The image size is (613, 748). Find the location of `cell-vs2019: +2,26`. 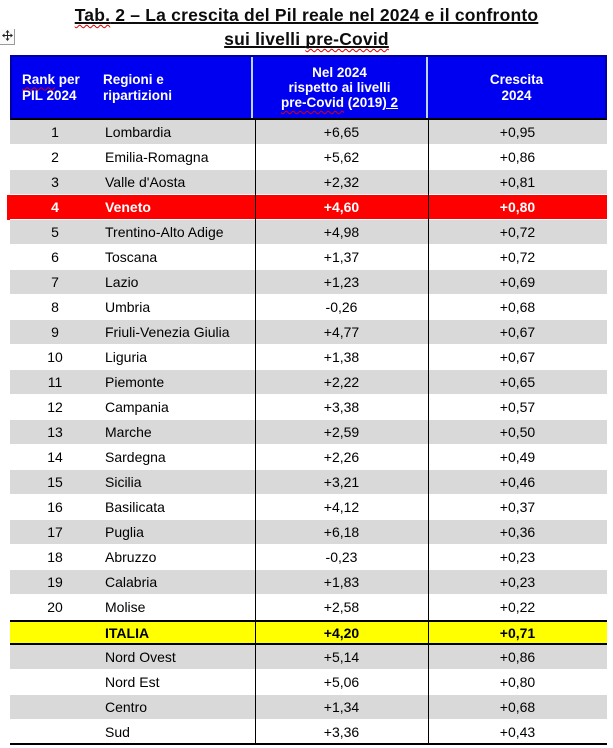

cell-vs2019: +2,26 is located at coordinates (341, 457).